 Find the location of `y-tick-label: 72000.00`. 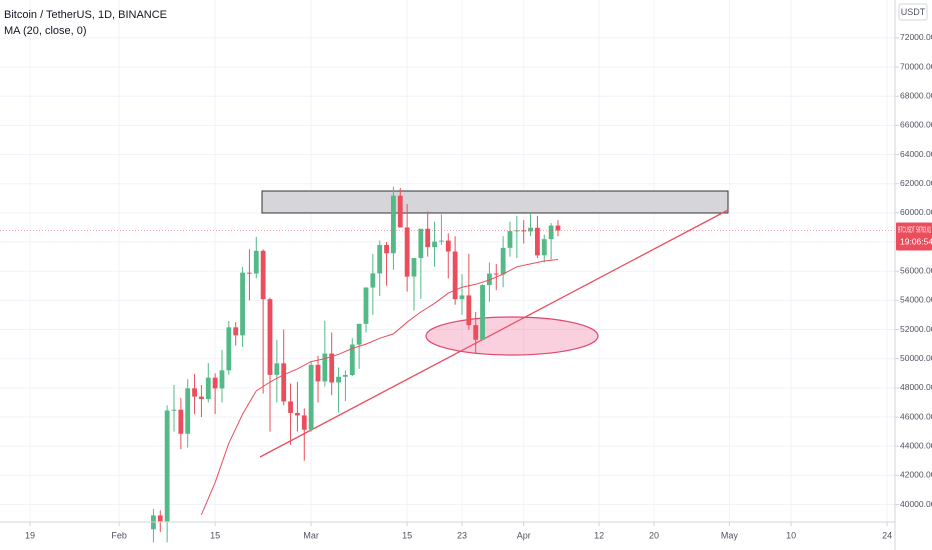

y-tick-label: 72000.00 is located at coordinates (916, 37).